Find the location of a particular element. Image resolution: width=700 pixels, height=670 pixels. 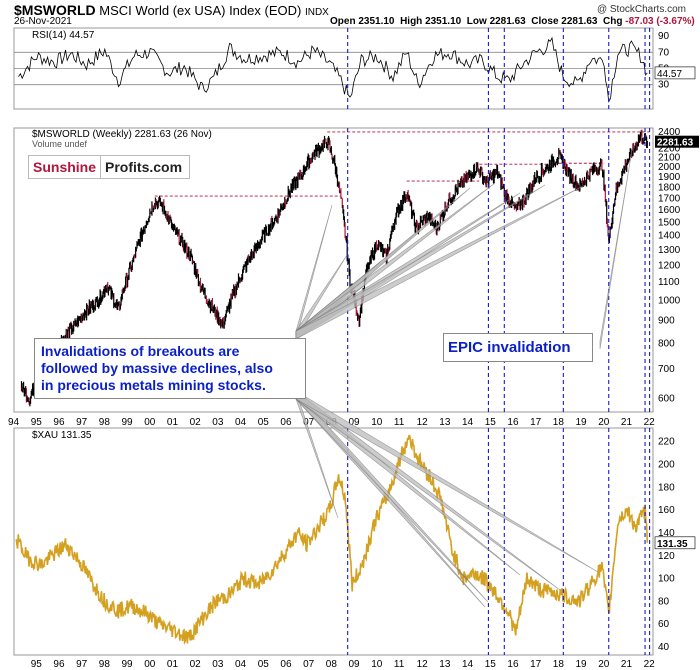

msworld-x-tick-02: 02 is located at coordinates (196, 422).